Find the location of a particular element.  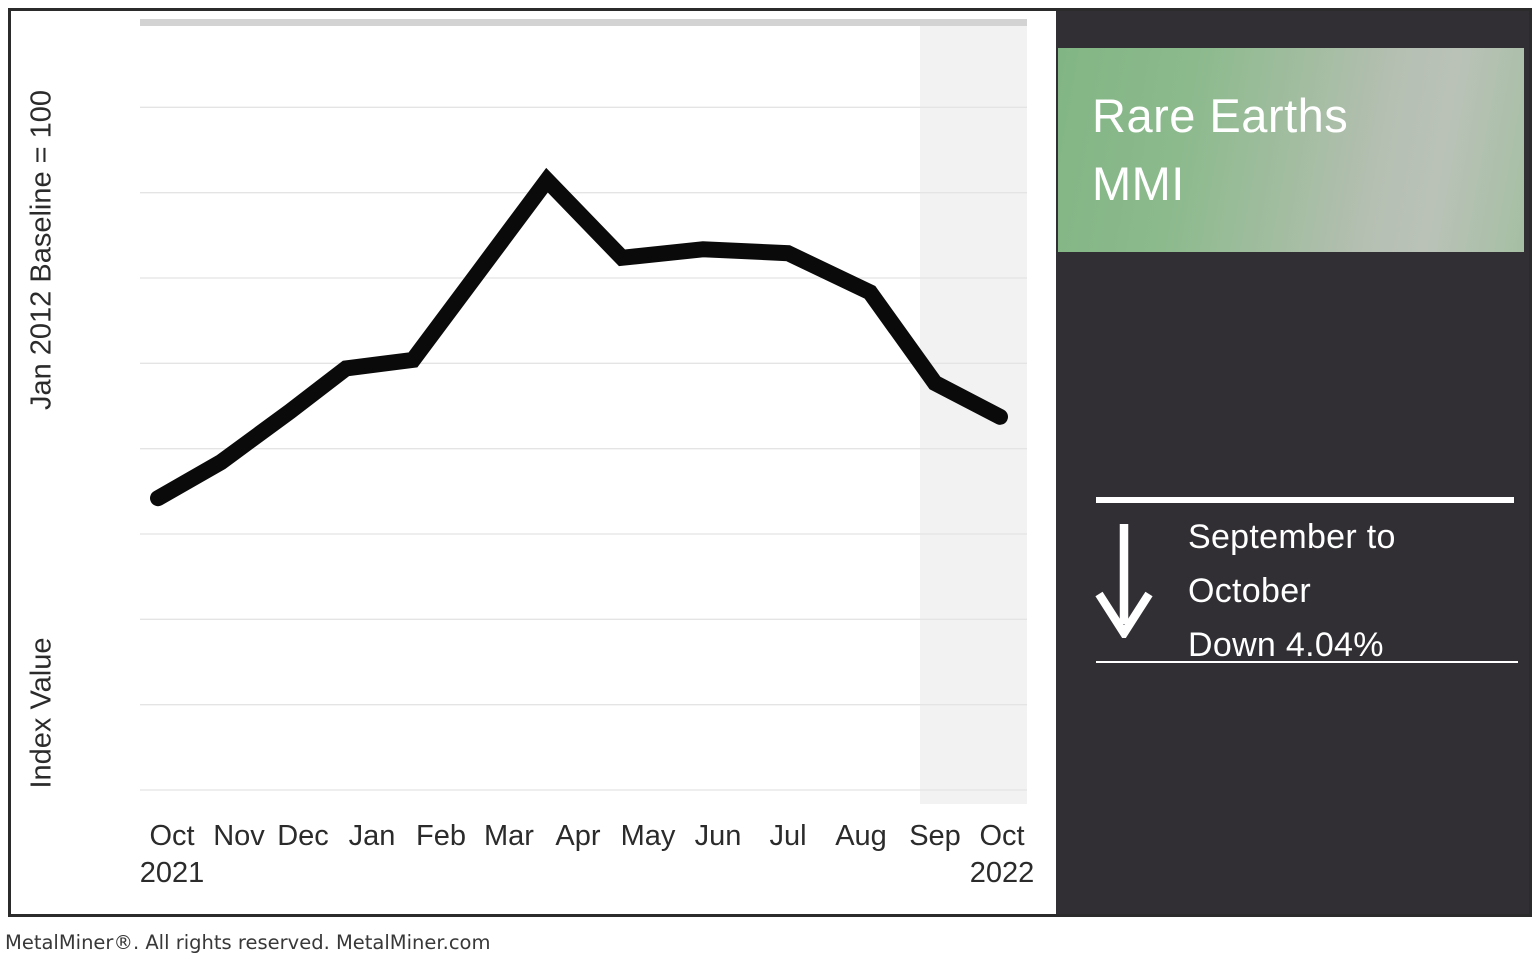

x-axis-label-jun-8: Jun is located at coordinates (718, 836).